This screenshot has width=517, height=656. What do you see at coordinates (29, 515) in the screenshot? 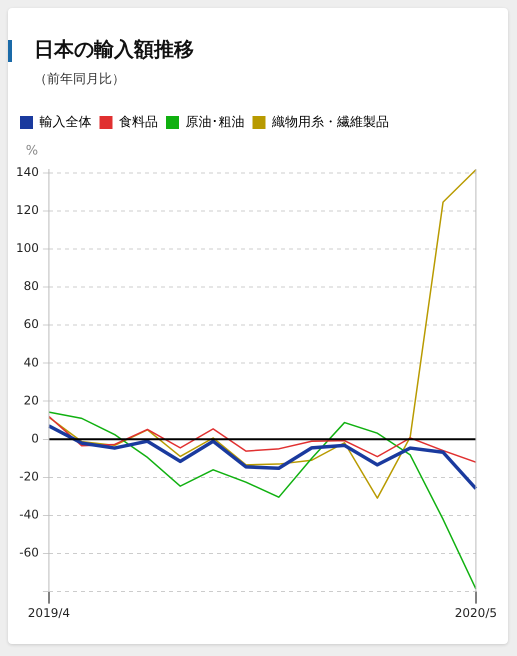
I see `y-tick-label: -40` at bounding box center [29, 515].